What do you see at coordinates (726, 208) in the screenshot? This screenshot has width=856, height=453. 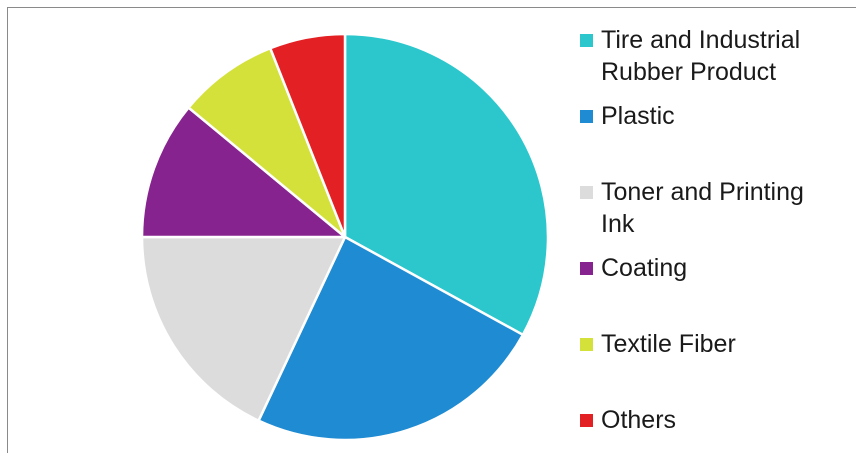 I see `legend-label-toner: Toner and Printing Ink` at bounding box center [726, 208].